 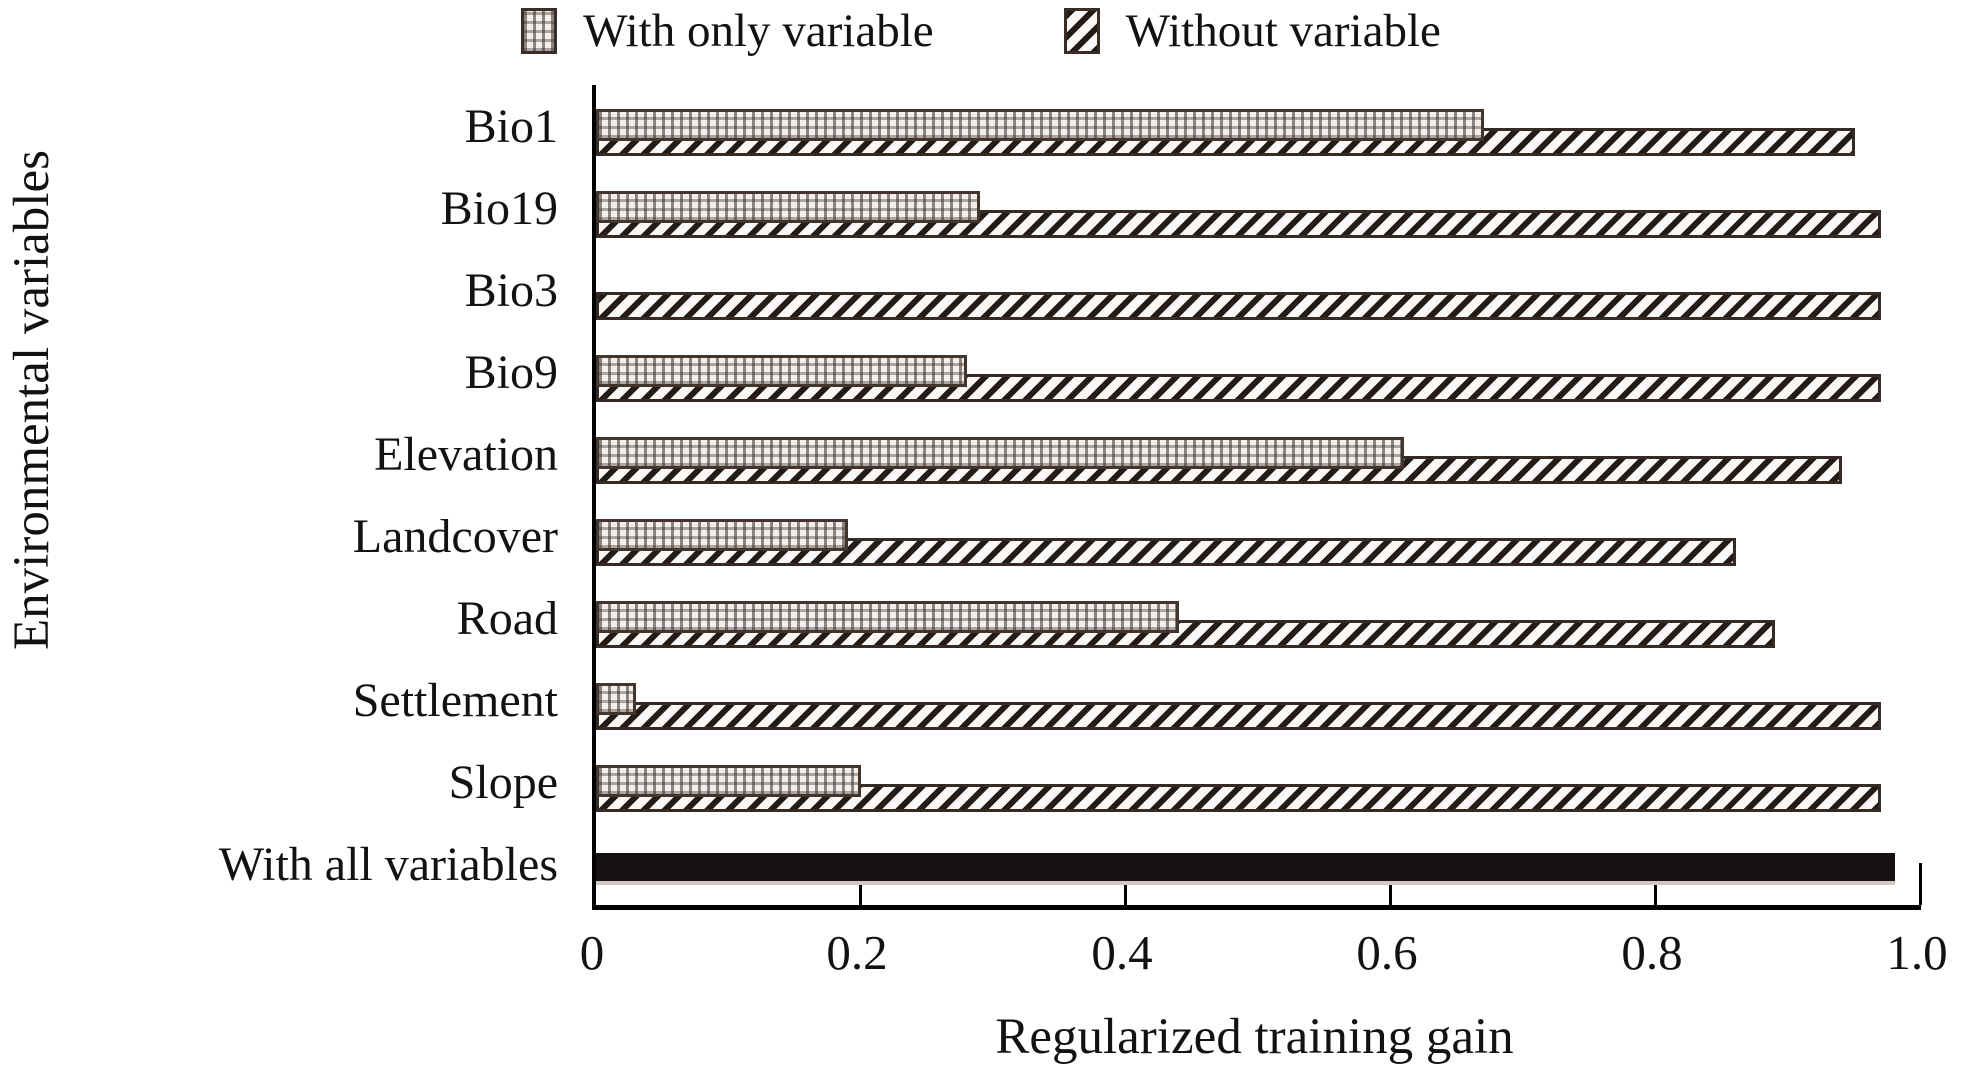 I want to click on x-tick-label: 0.8, so click(x=1652, y=952).